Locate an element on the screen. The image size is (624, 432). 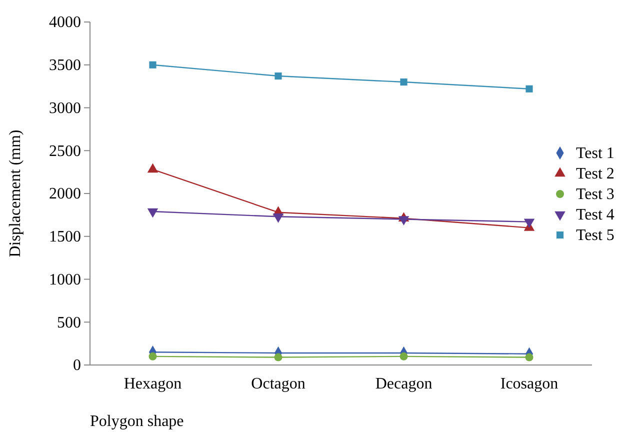
legend-label: Test 1 is located at coordinates (595, 153).